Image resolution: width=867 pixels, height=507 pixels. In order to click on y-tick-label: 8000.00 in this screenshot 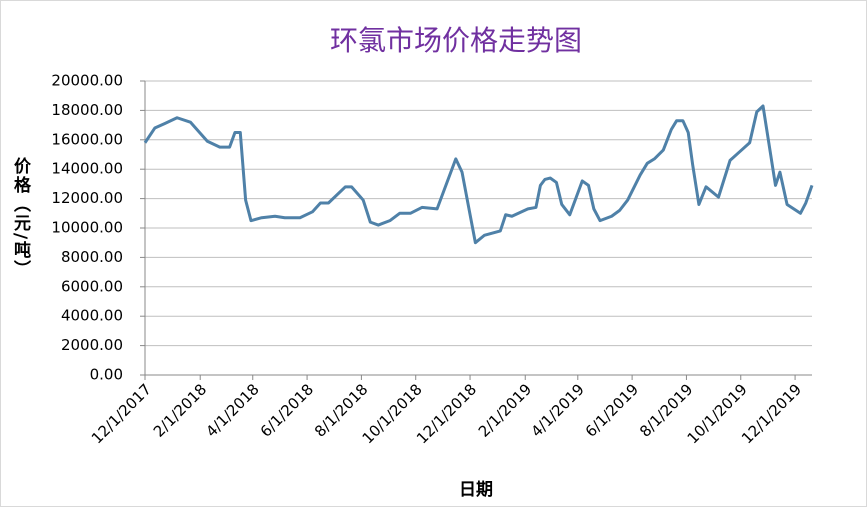, I will do `click(92, 257)`.